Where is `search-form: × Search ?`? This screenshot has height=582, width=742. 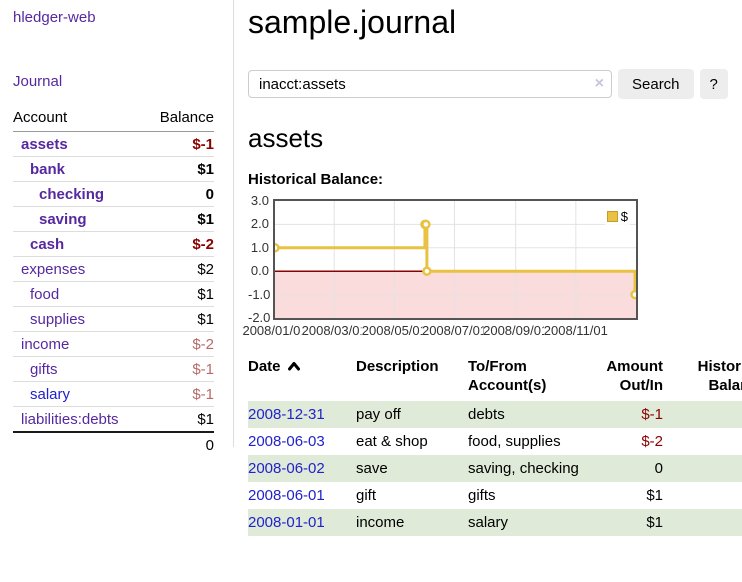
search-form: × Search ? is located at coordinates (492, 84).